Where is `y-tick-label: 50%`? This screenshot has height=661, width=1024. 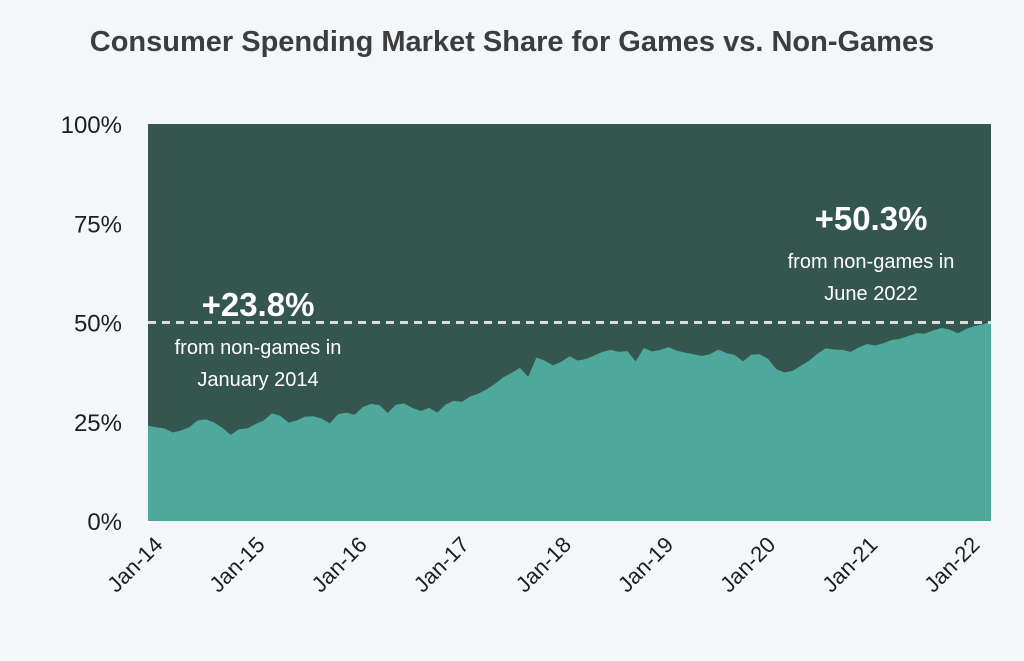
y-tick-label: 50% is located at coordinates (98, 324).